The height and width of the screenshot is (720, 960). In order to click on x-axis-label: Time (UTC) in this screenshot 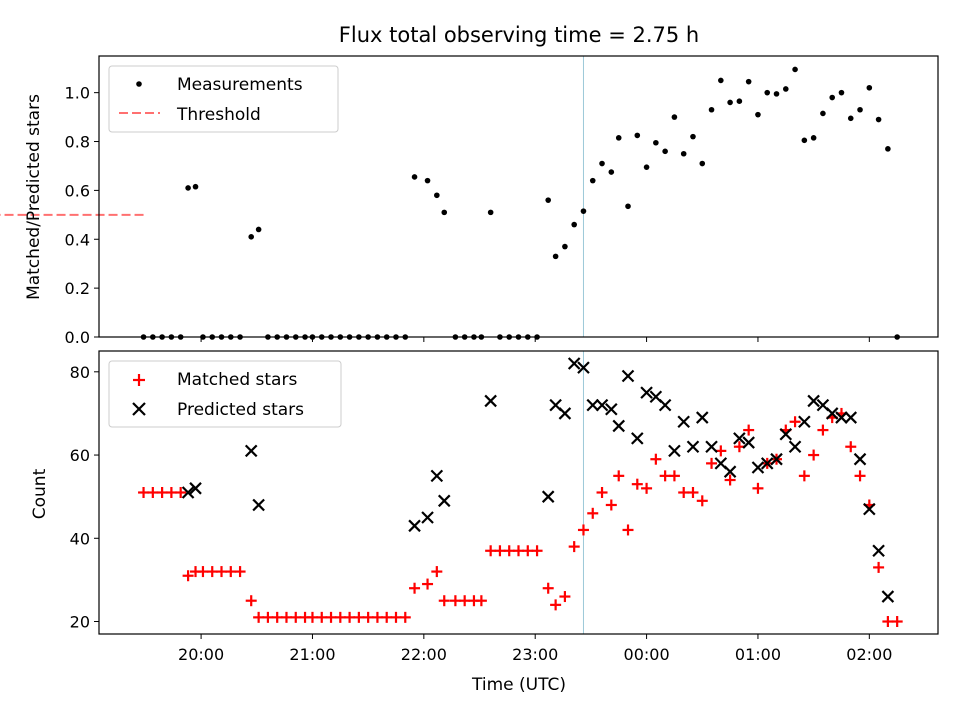, I will do `click(518, 685)`.